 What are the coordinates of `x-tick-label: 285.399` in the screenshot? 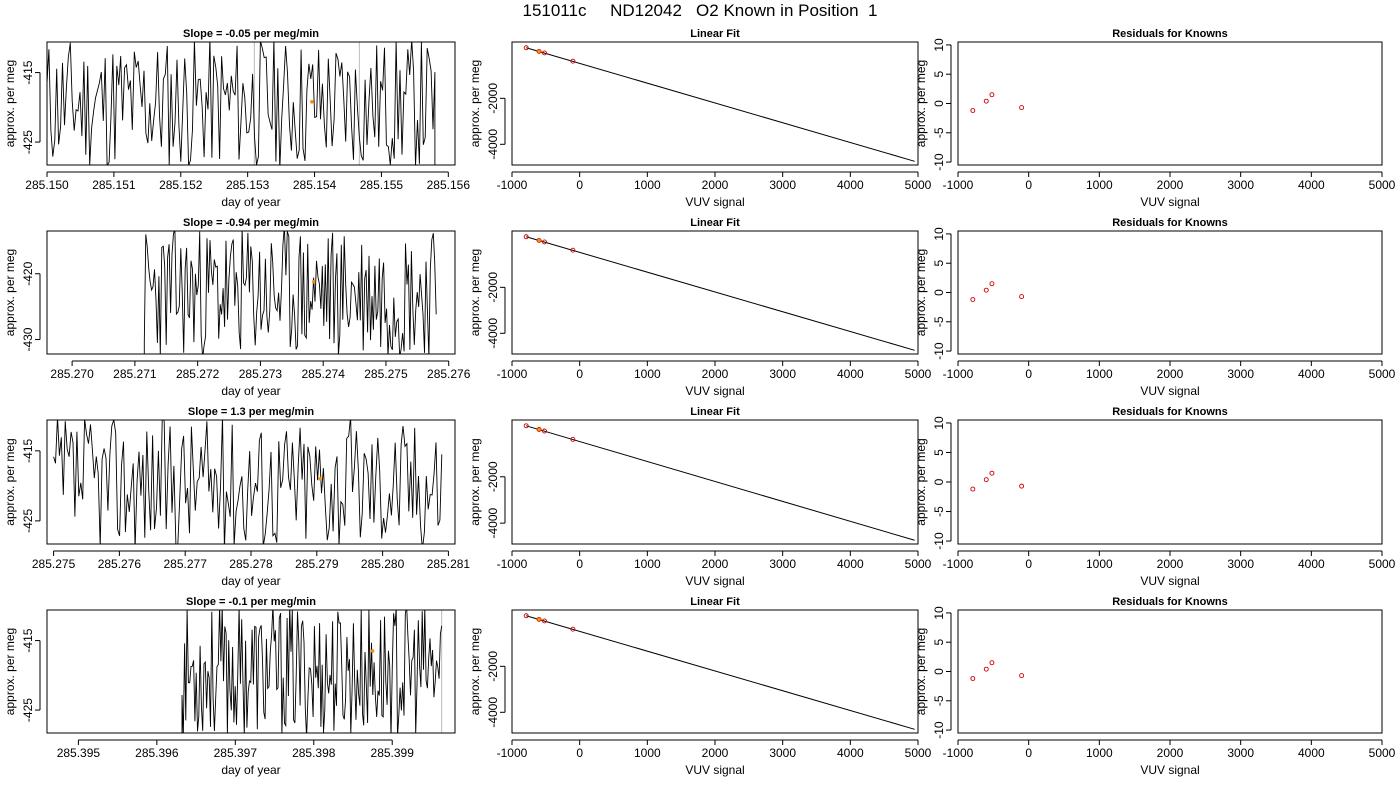 It's located at (393, 753).